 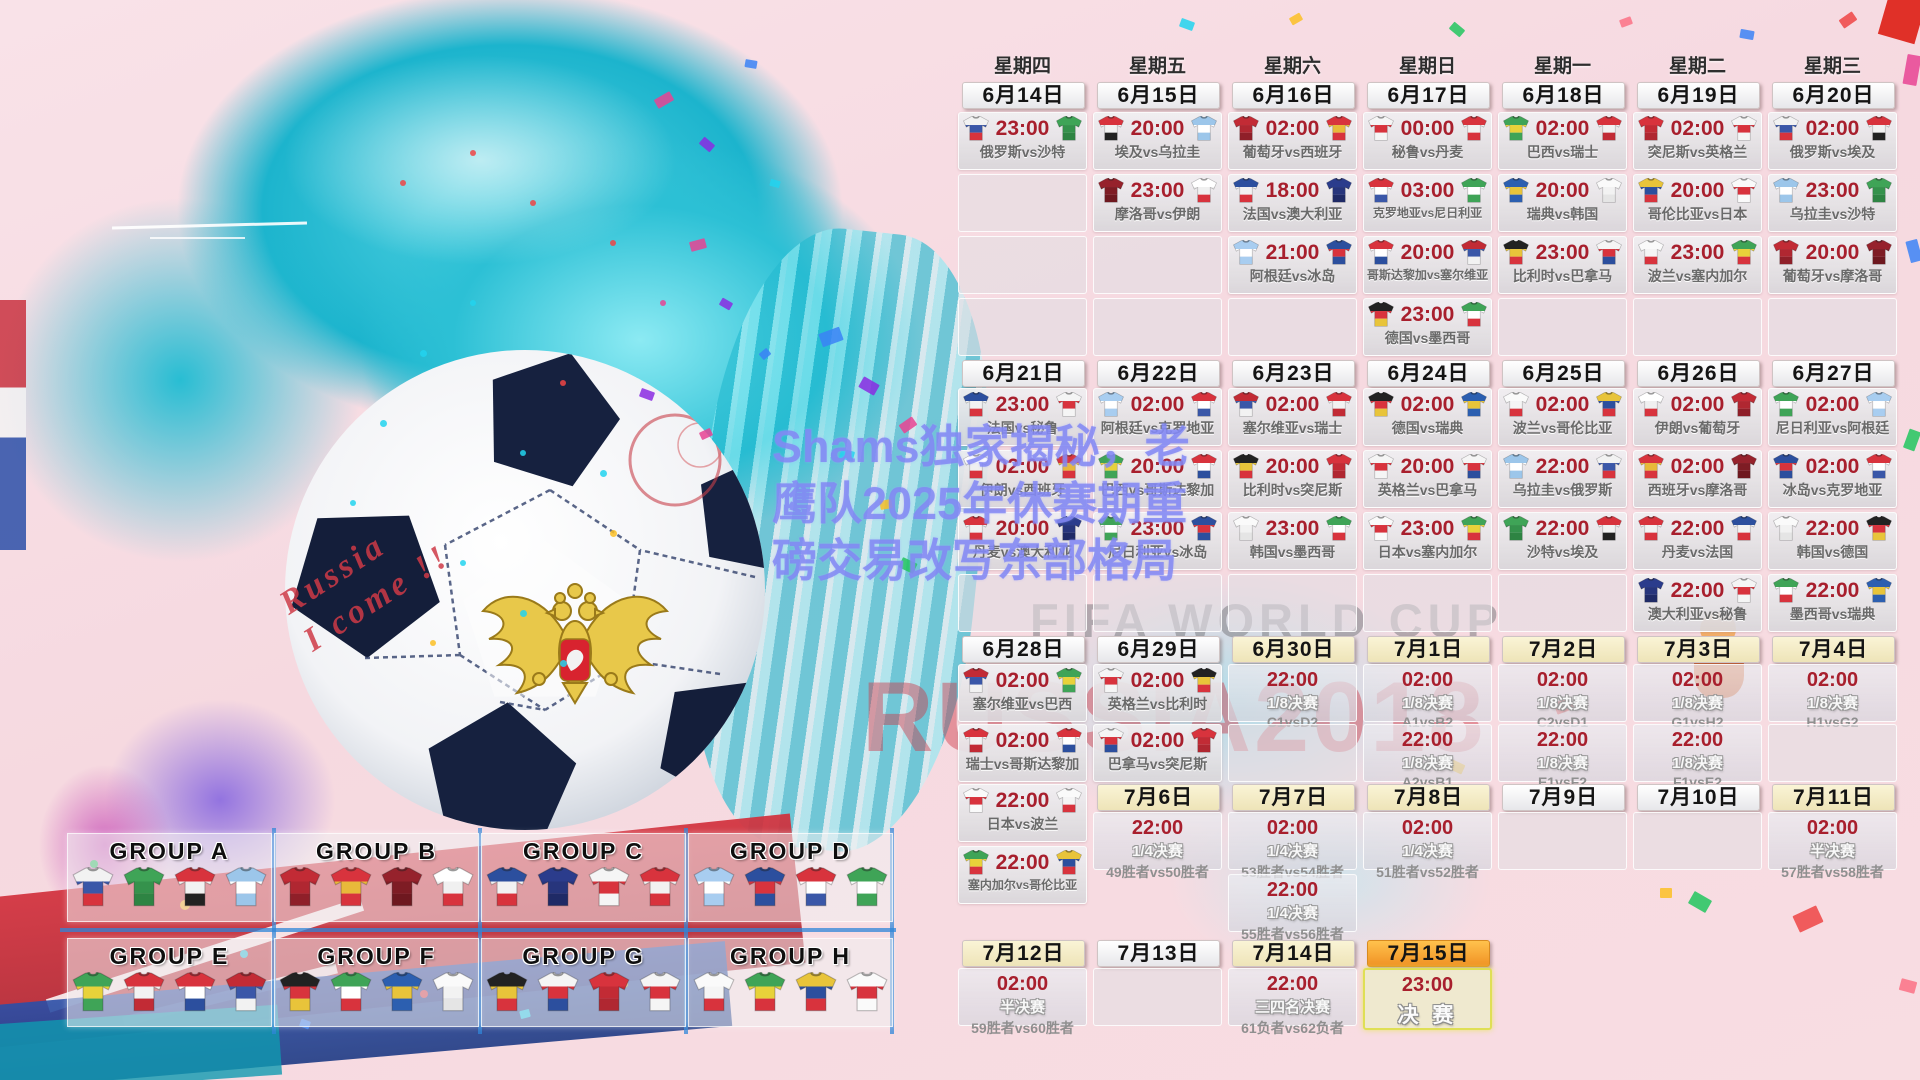 What do you see at coordinates (1427, 465) in the screenshot?
I see `match-top-row: 20:00` at bounding box center [1427, 465].